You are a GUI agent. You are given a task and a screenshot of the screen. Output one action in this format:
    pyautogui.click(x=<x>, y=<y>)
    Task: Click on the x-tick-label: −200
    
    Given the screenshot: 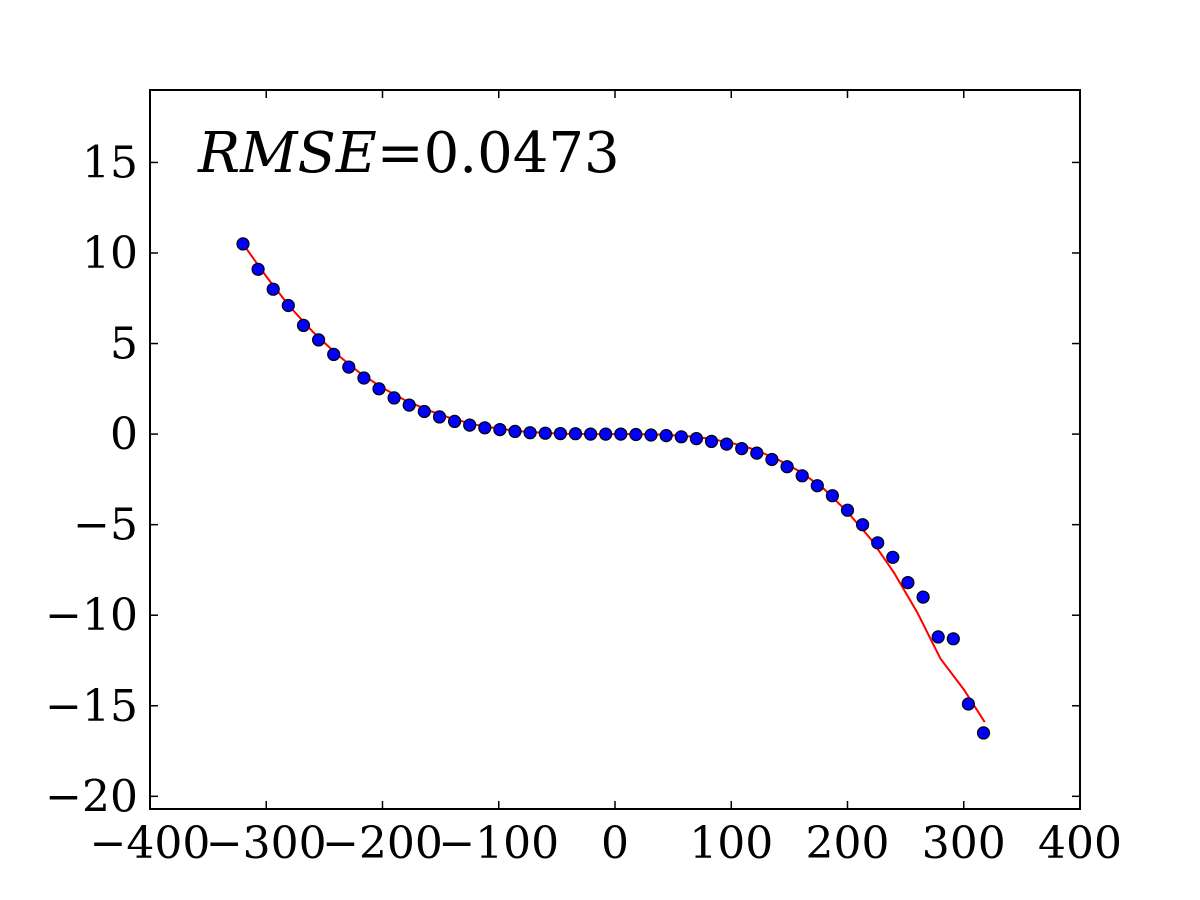 What is the action you would take?
    pyautogui.click(x=382, y=843)
    